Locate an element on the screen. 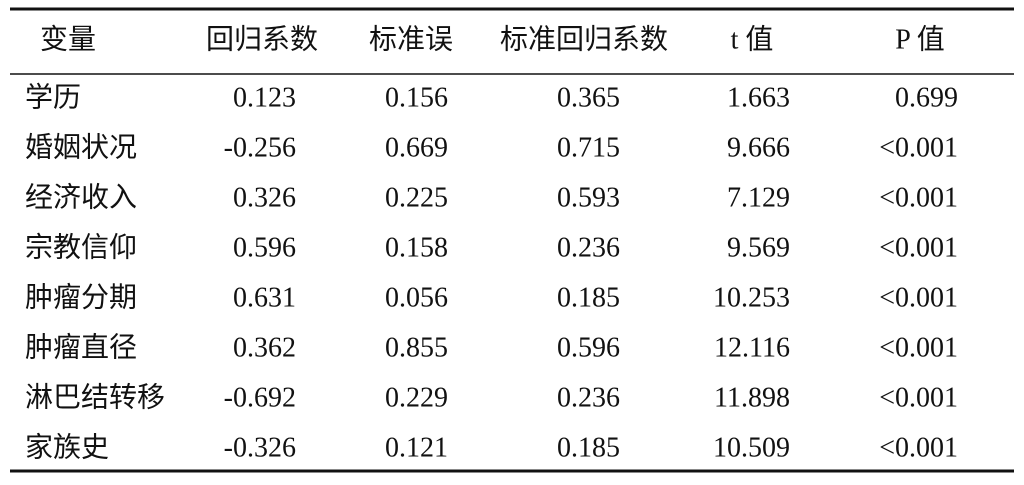 The image size is (1024, 485). table-cell: 0.326 is located at coordinates (264, 197).